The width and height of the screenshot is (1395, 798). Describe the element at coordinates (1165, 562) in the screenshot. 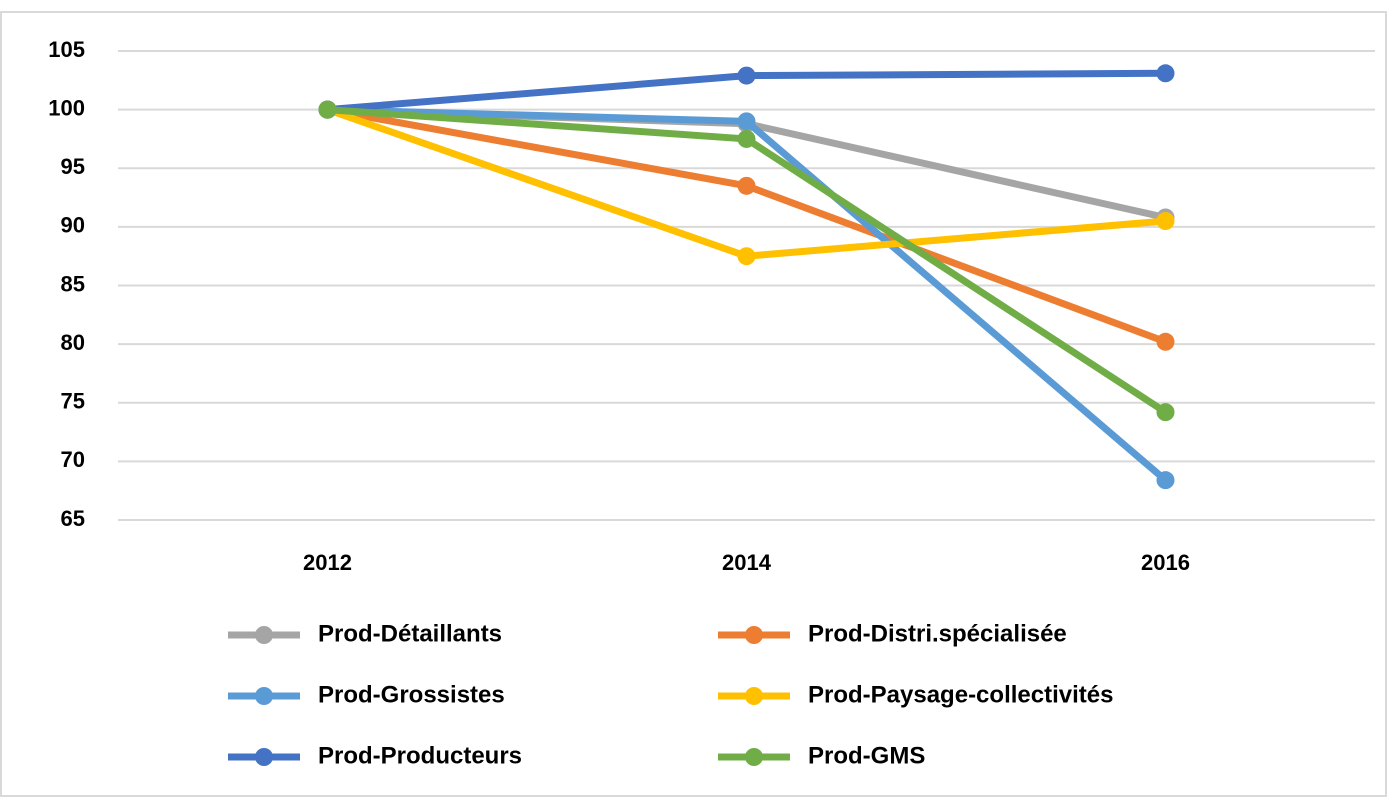

I see `x-tick-label: 2016` at that location.